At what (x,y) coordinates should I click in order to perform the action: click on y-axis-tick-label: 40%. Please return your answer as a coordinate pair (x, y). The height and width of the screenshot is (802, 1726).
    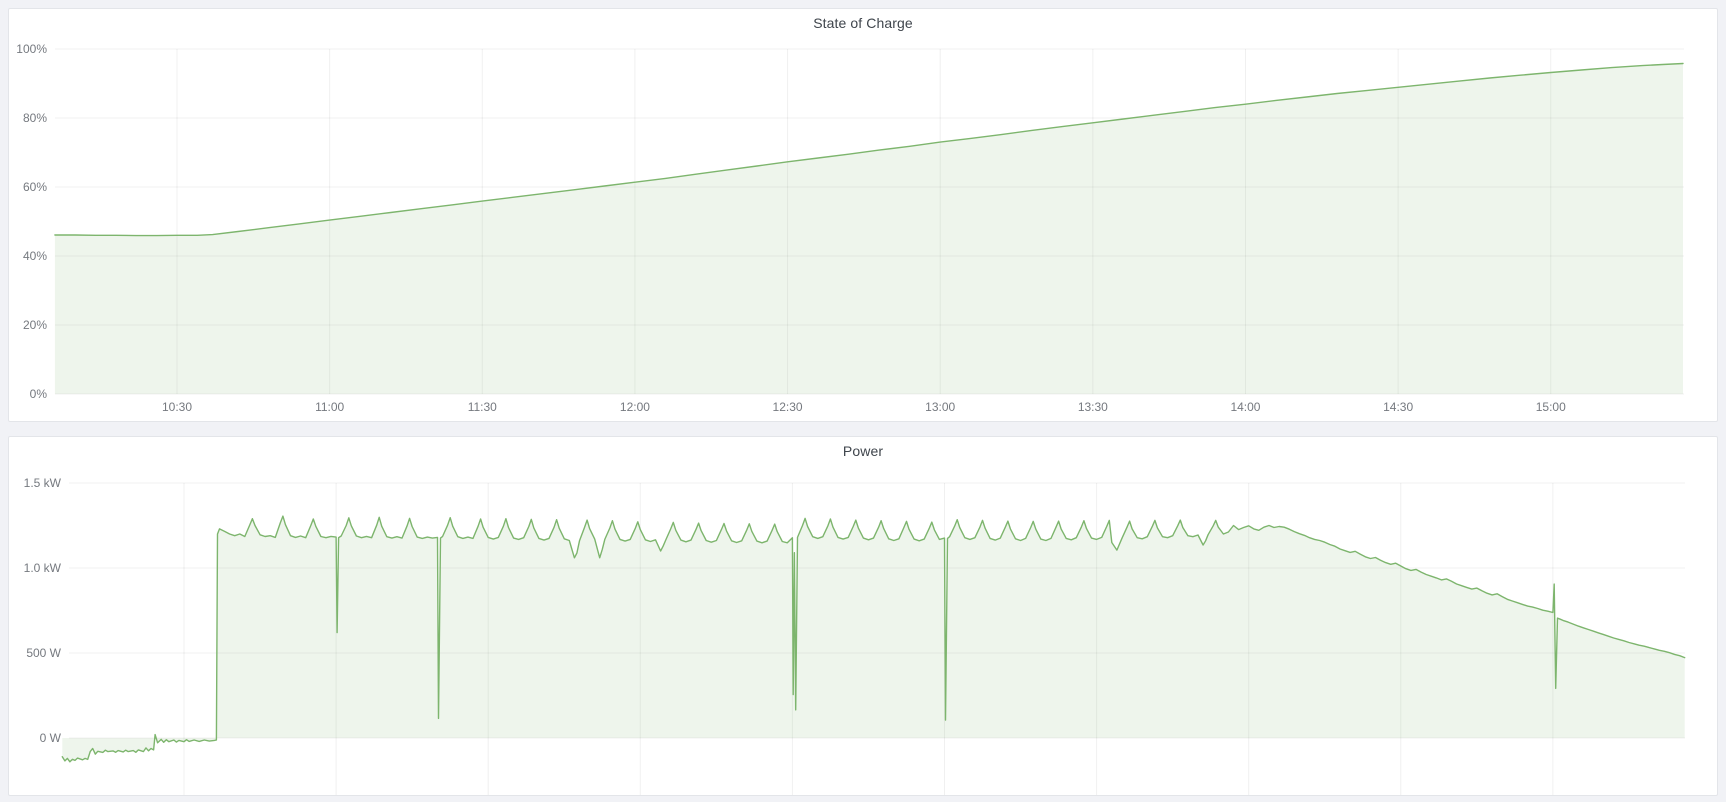
    Looking at the image, I should click on (35, 256).